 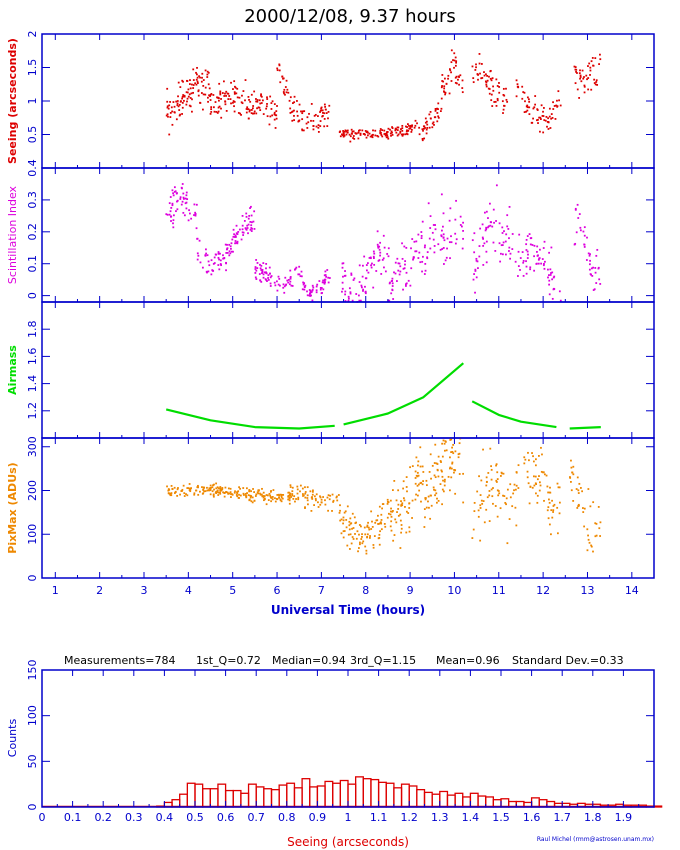 What do you see at coordinates (32, 578) in the screenshot?
I see `pixmax-ytick-label: 0` at bounding box center [32, 578].